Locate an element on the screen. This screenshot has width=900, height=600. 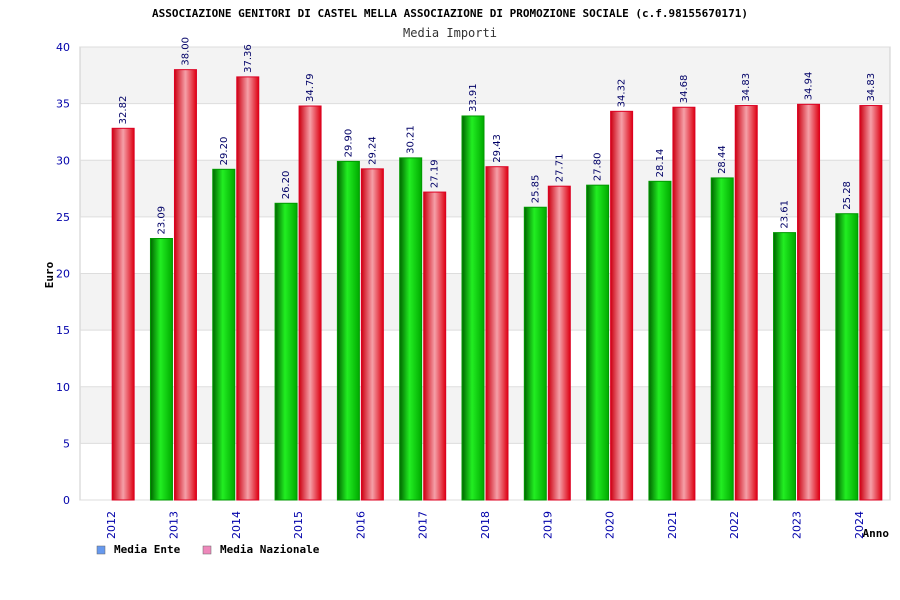
data-label: 34.94 is located at coordinates (809, 86).